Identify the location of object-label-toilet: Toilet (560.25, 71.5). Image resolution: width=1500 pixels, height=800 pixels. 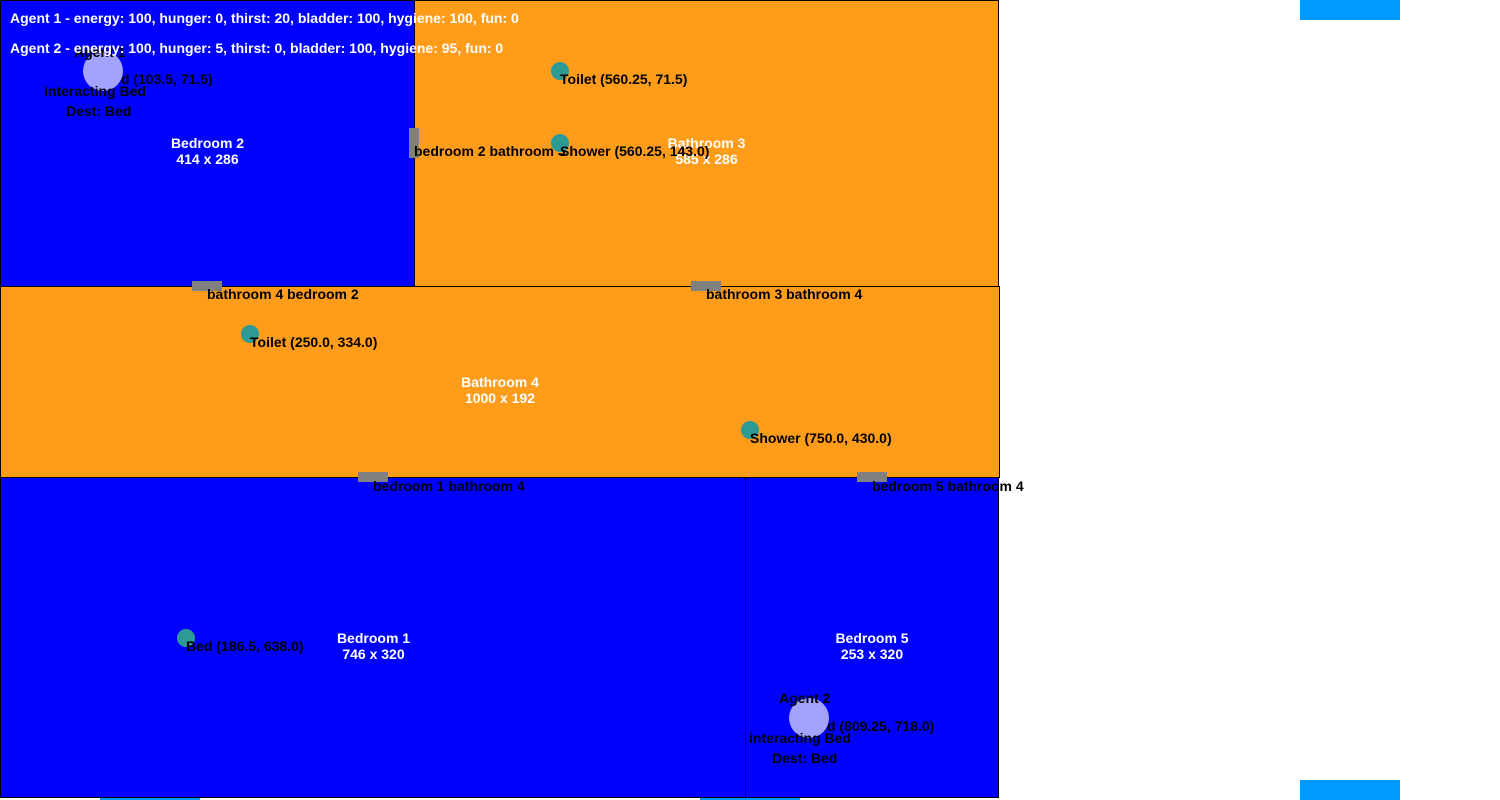
(623, 79).